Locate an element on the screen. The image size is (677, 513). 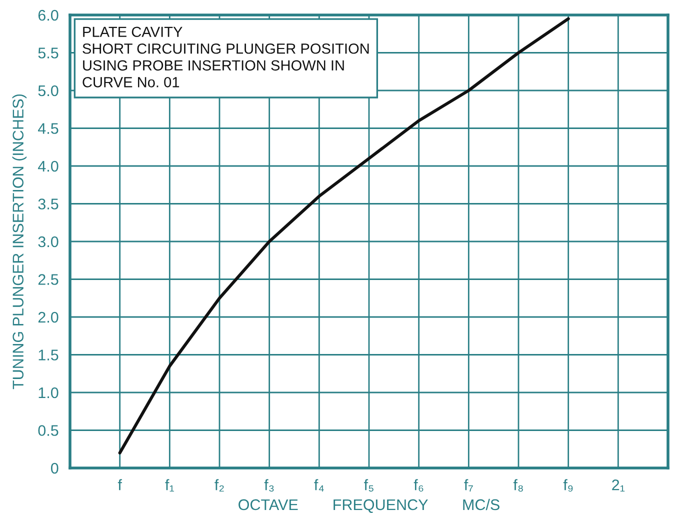
y-tick-label: 2.0 is located at coordinates (48, 317).